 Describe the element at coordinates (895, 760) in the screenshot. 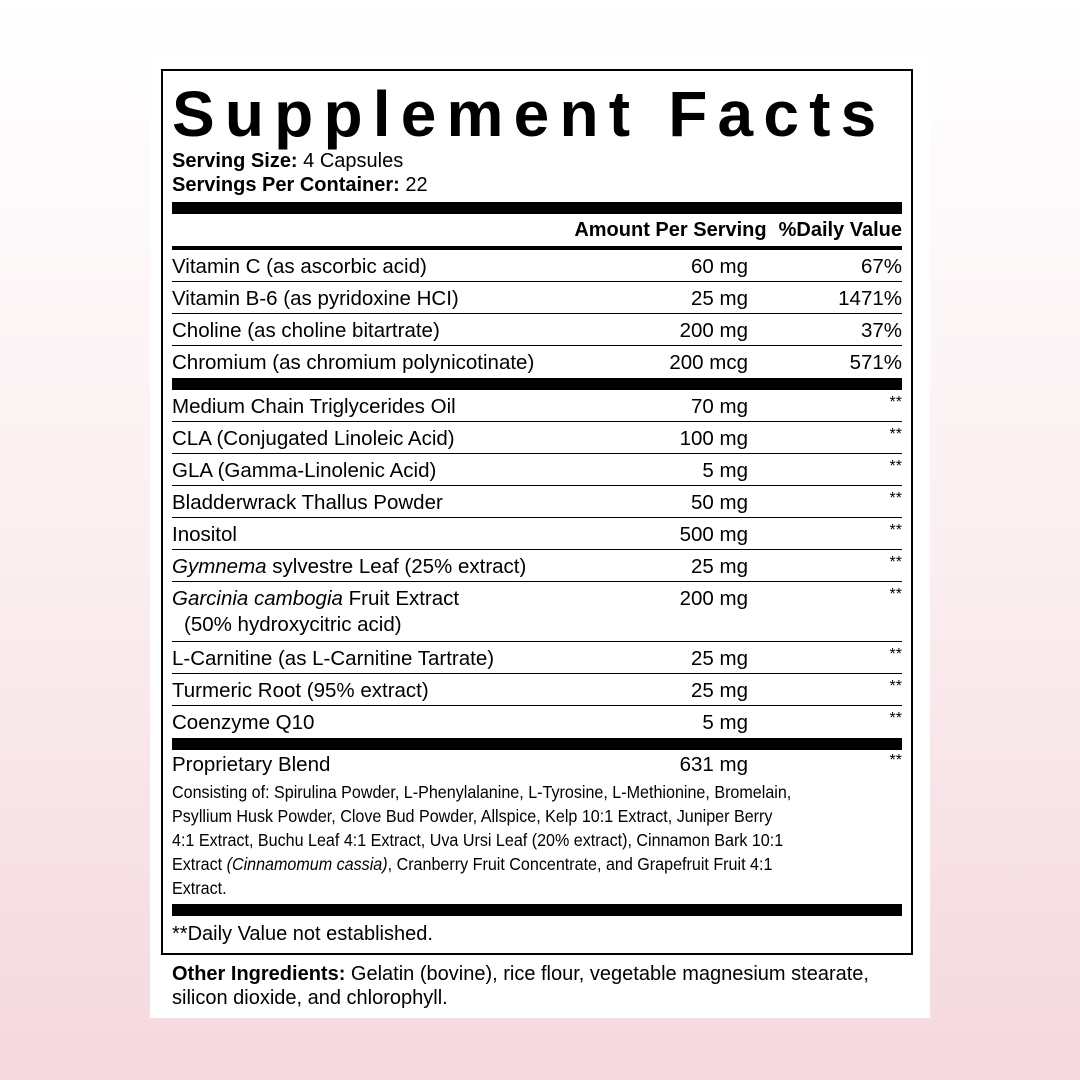

I see `blend-dv: **` at that location.